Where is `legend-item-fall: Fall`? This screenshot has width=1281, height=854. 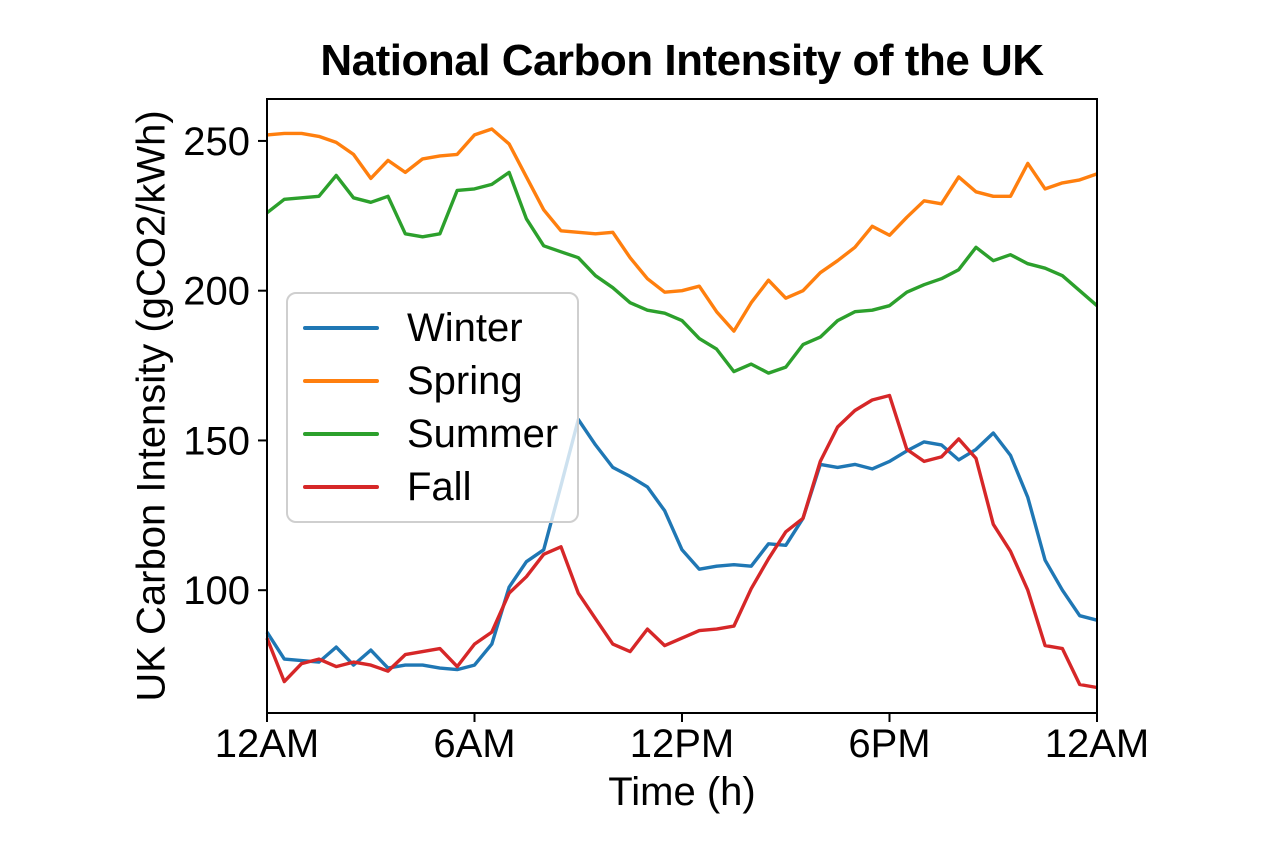 legend-item-fall: Fall is located at coordinates (440, 487).